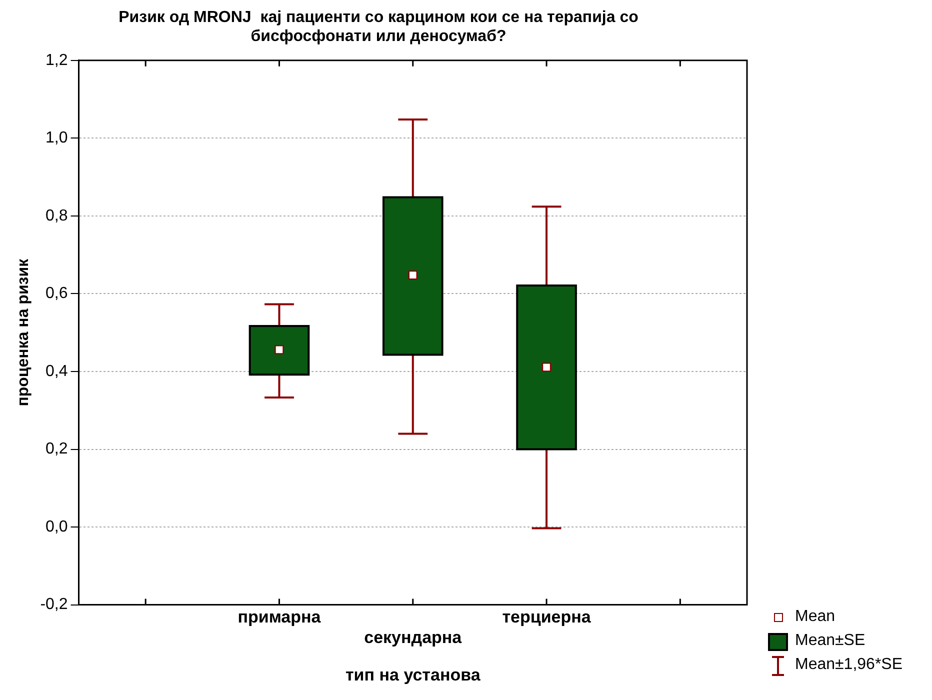 This screenshot has height=700, width=932. I want to click on y-axis-title: проценка на ризик, so click(23, 332).